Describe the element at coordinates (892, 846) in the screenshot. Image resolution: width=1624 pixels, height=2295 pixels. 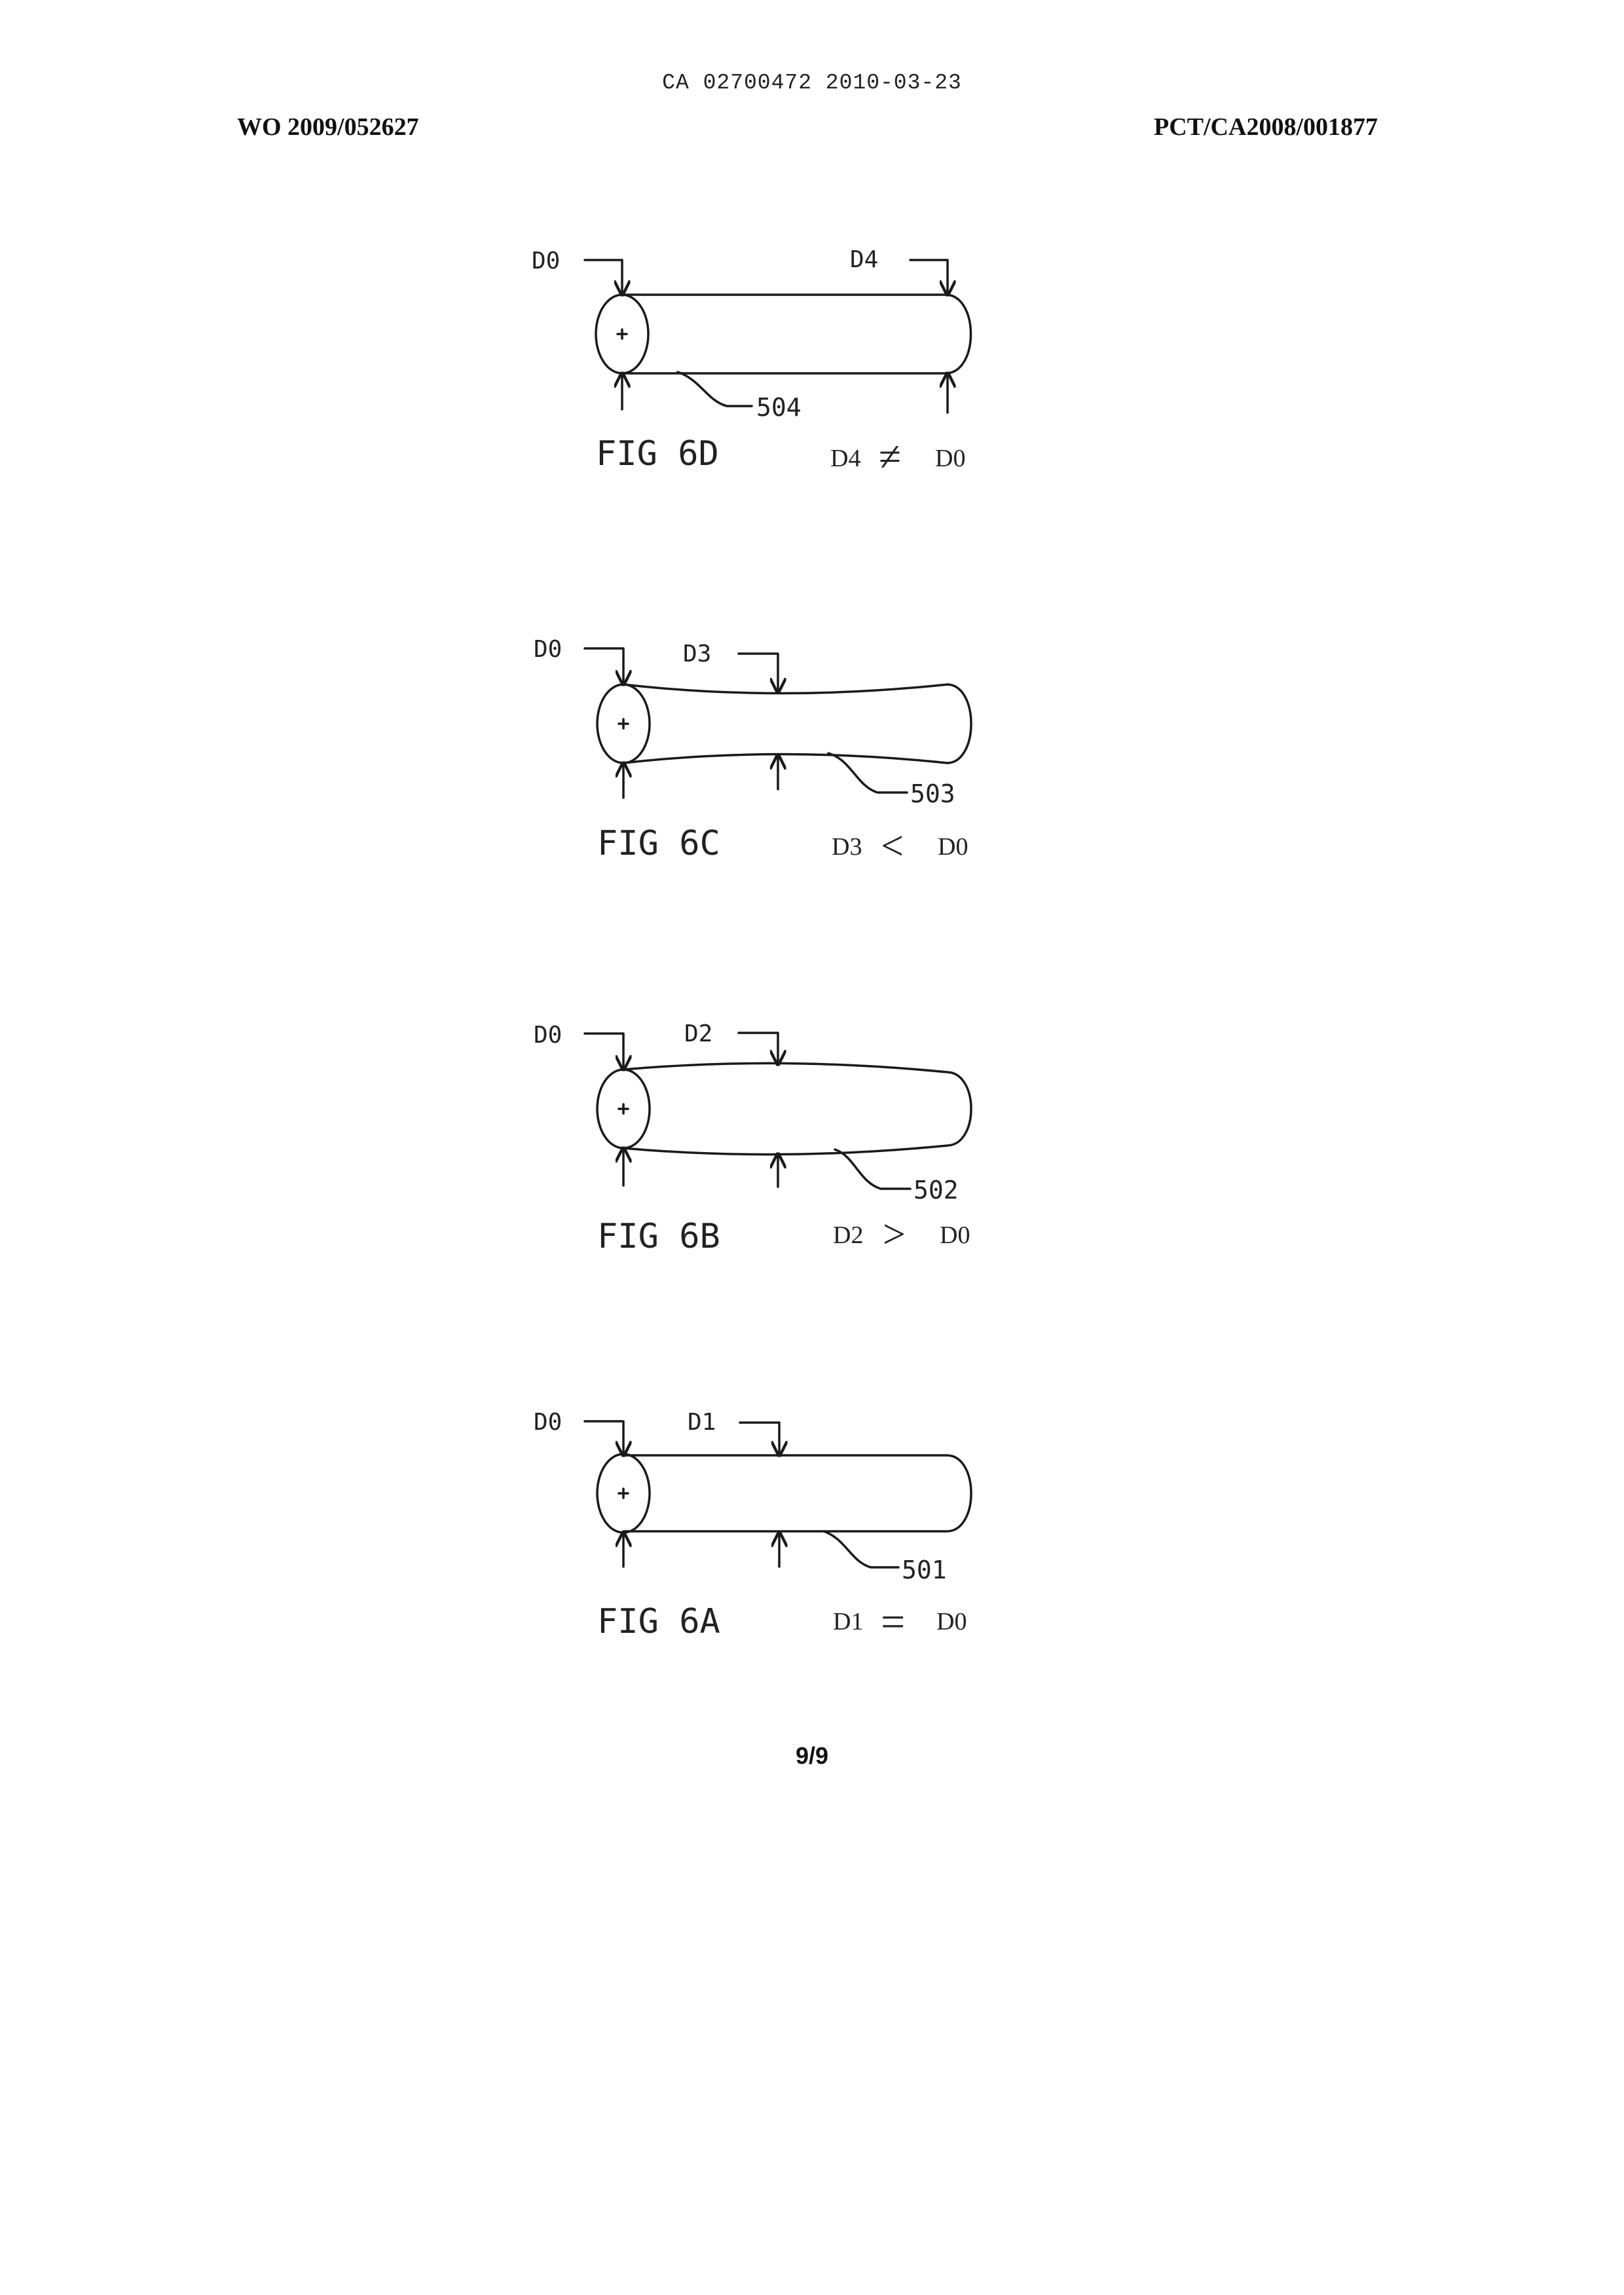
I see `relation-symbol-less-than: <` at that location.